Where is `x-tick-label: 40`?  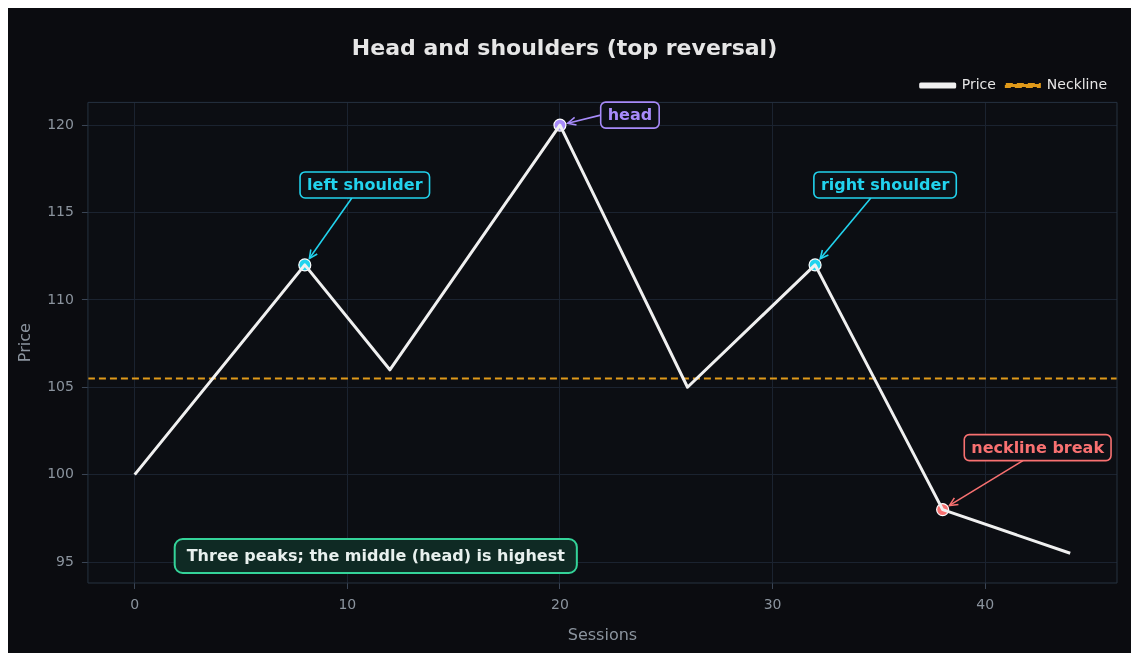
x-tick-label: 40 is located at coordinates (985, 604).